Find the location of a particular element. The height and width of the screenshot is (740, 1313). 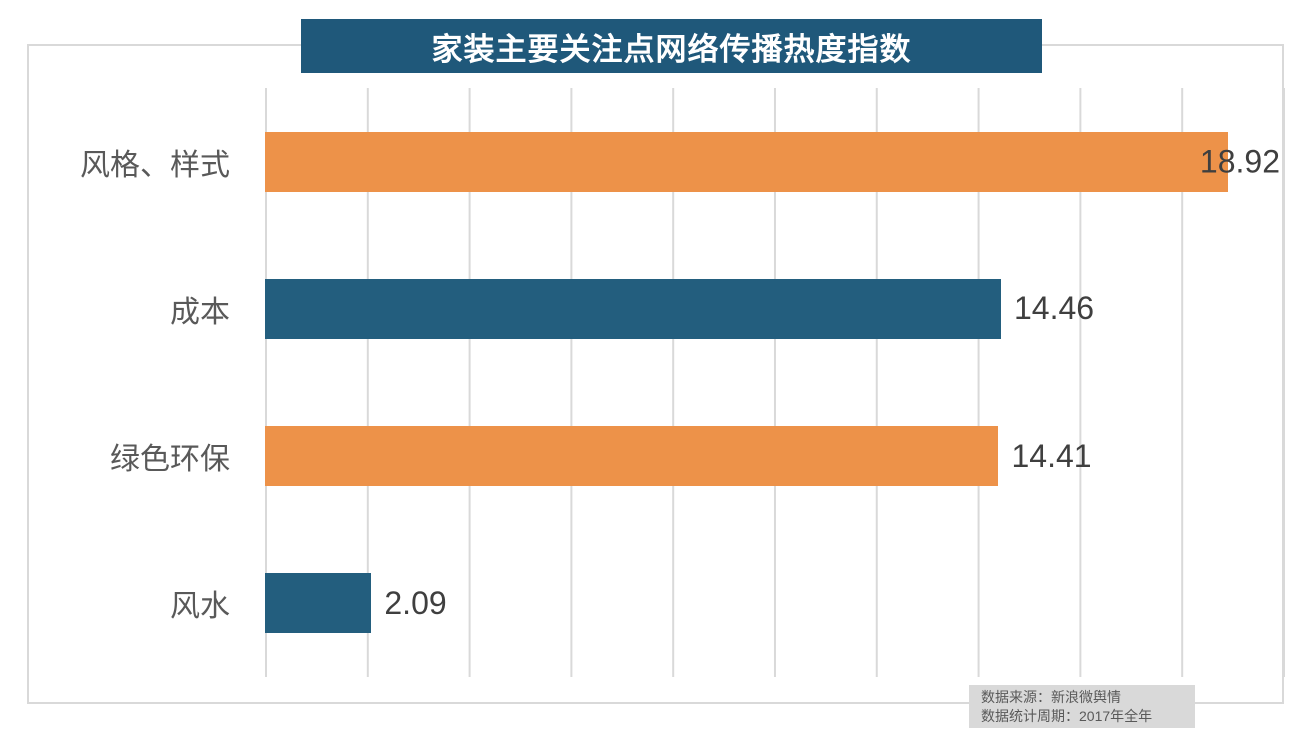

category-label: 成本 is located at coordinates (200, 312).